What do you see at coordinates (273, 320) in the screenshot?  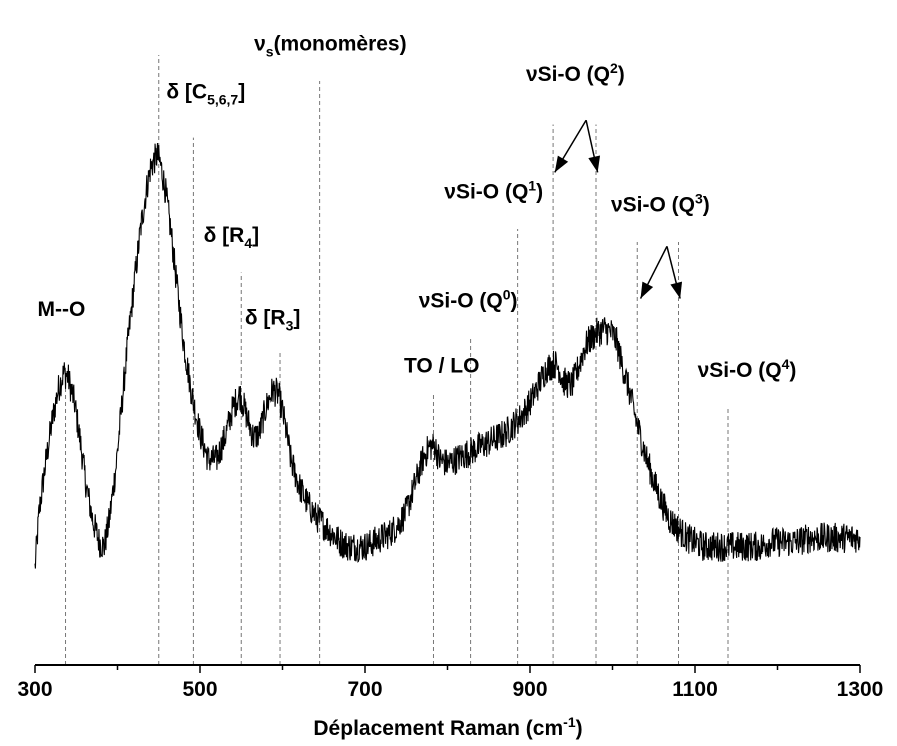 I see `annotation-r3: δ [R3]` at bounding box center [273, 320].